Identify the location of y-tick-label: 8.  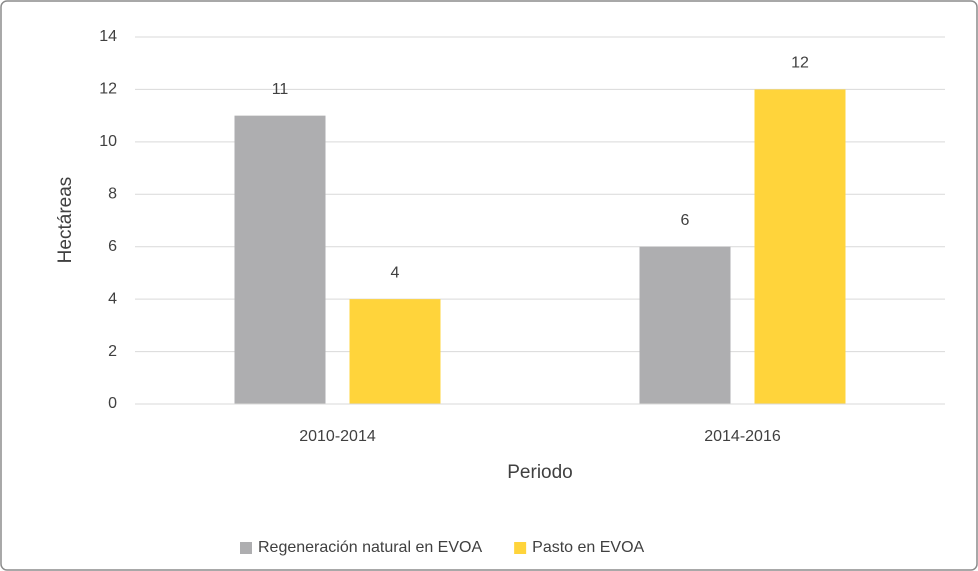
(112, 194).